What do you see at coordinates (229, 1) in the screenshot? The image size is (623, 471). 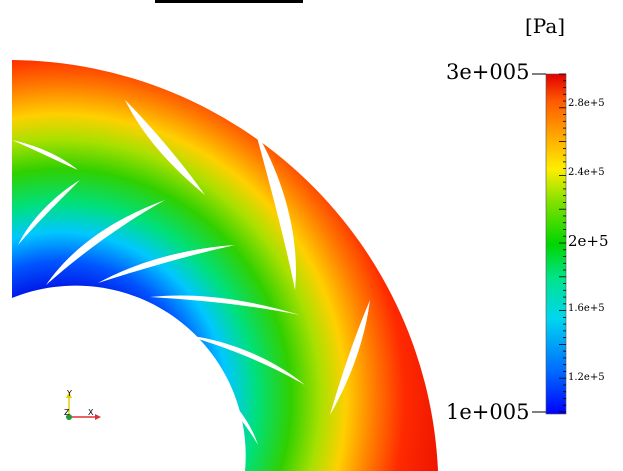 I see `title-underline` at bounding box center [229, 1].